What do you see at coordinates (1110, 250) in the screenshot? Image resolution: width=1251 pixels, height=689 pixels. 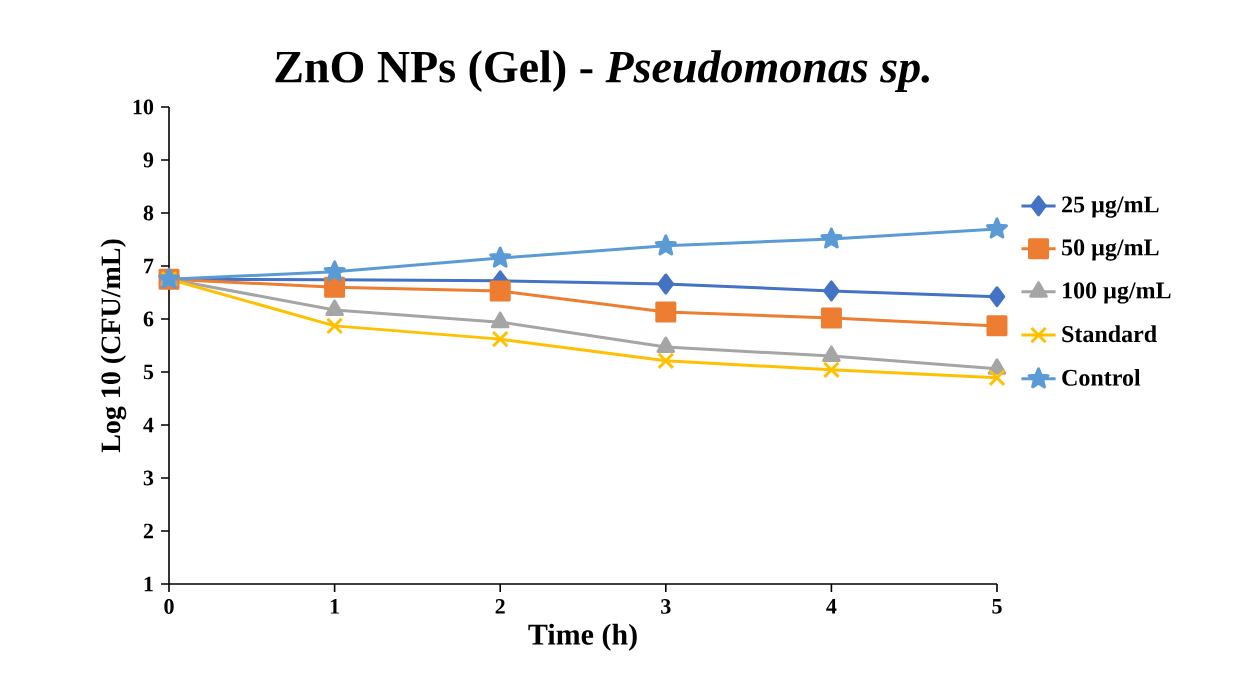 I see `legend-label: 50 µg/mL` at bounding box center [1110, 250].